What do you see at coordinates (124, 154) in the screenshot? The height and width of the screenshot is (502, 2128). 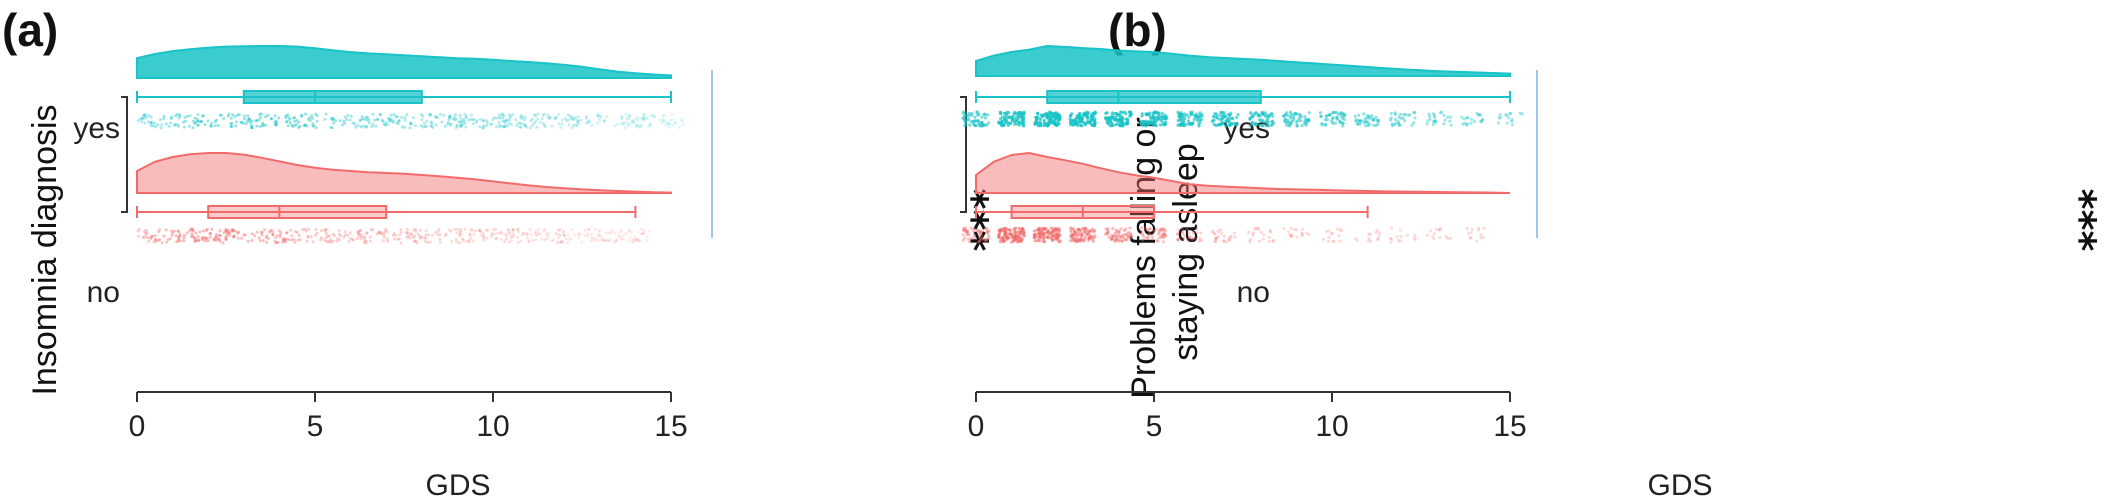 I see `y-axis-bracket` at bounding box center [124, 154].